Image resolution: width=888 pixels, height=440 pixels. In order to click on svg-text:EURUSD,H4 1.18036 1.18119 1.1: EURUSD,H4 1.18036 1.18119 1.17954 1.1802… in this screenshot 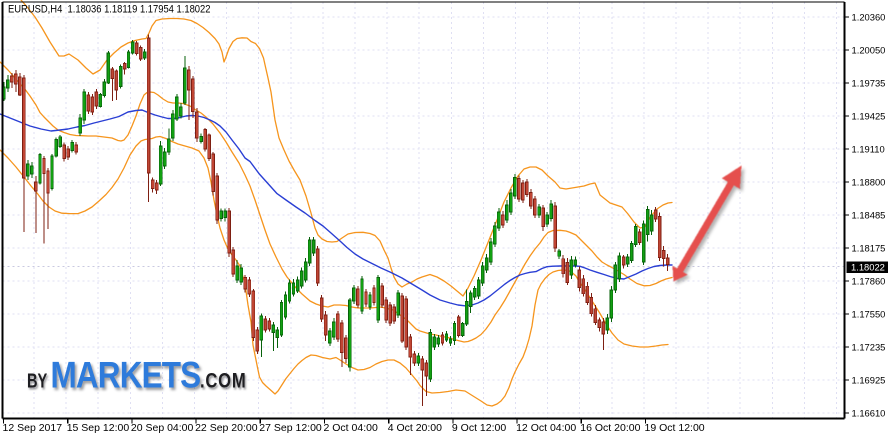, I will do `click(109, 10)`.